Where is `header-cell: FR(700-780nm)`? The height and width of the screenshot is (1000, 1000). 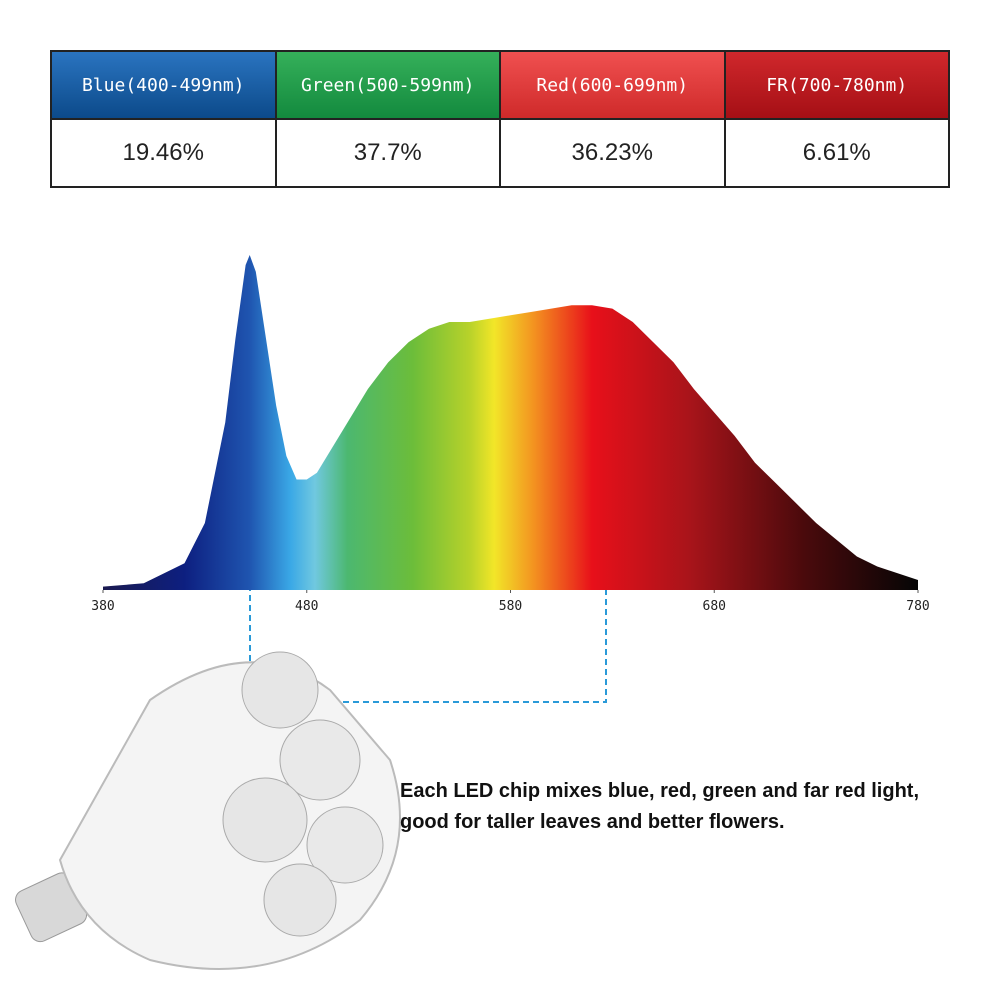
header-cell: FR(700-780nm) is located at coordinates (836, 85).